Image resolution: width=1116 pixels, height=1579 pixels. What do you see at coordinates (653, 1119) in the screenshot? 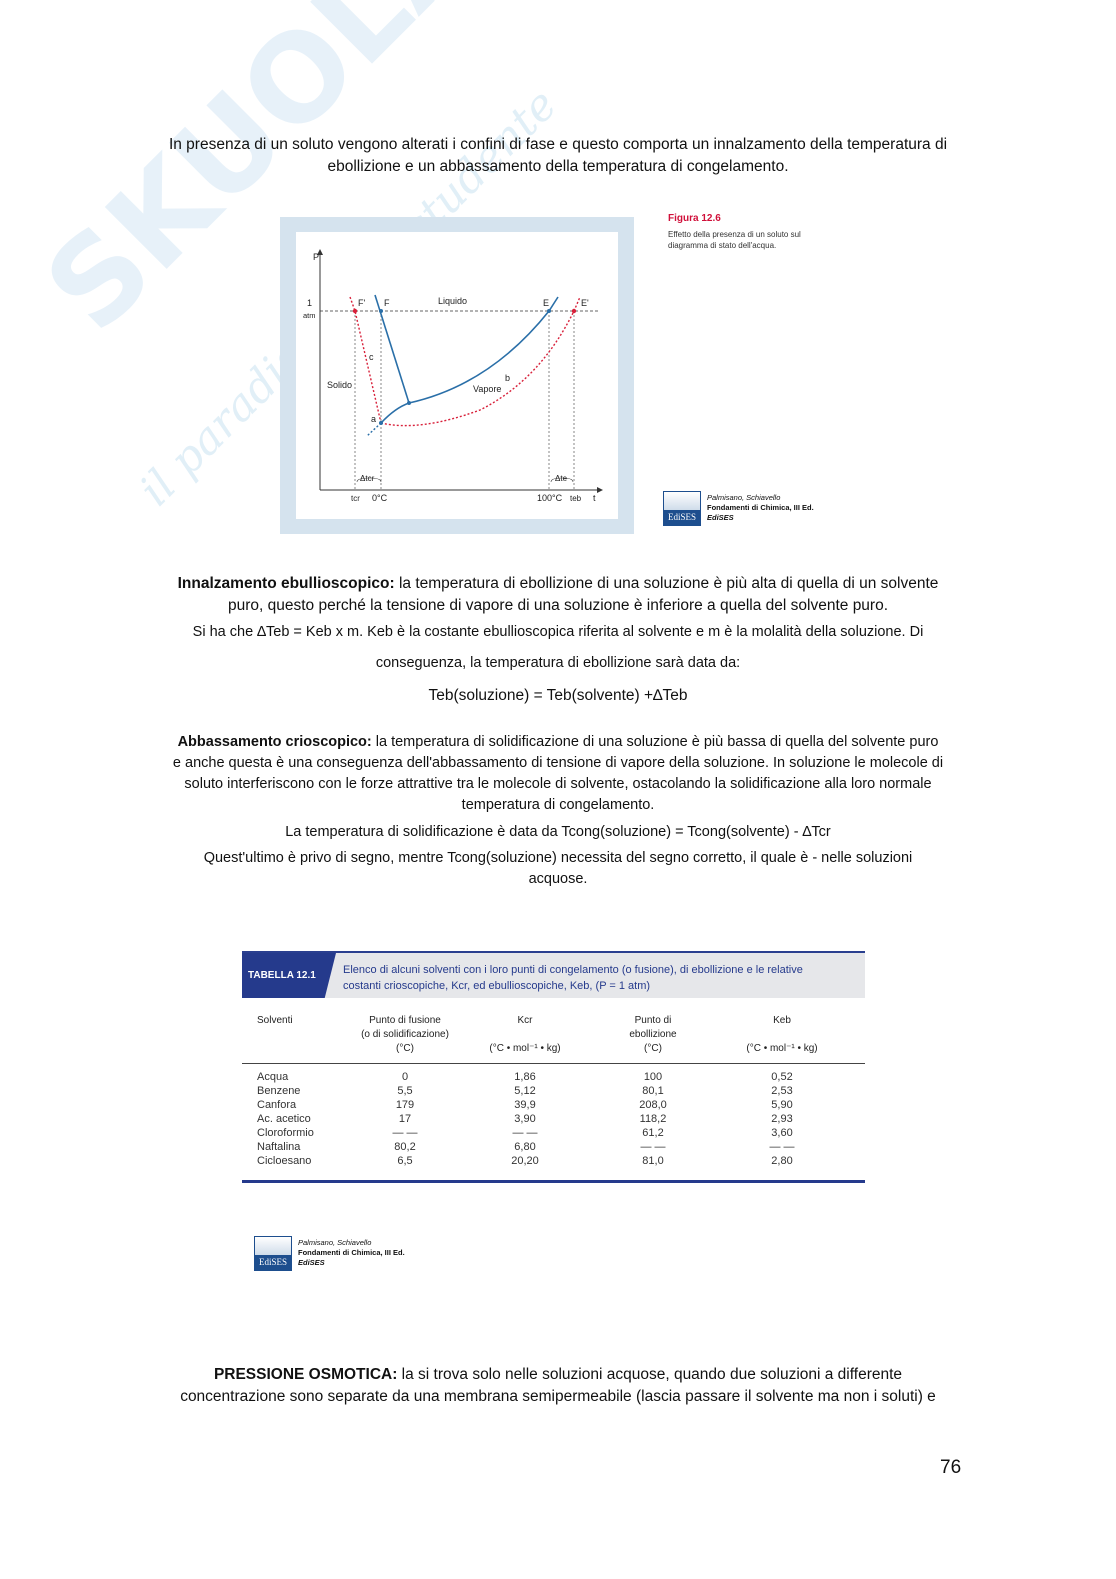
I see `table-cell: 118,2` at bounding box center [653, 1119].